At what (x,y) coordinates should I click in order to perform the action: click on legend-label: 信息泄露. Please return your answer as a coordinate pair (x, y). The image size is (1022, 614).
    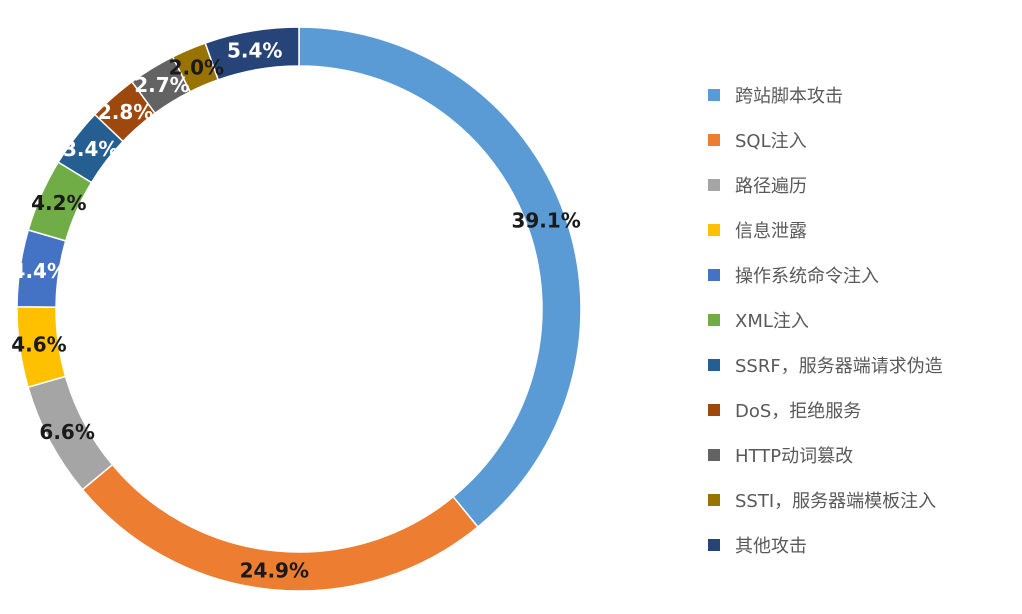
    Looking at the image, I should click on (771, 231).